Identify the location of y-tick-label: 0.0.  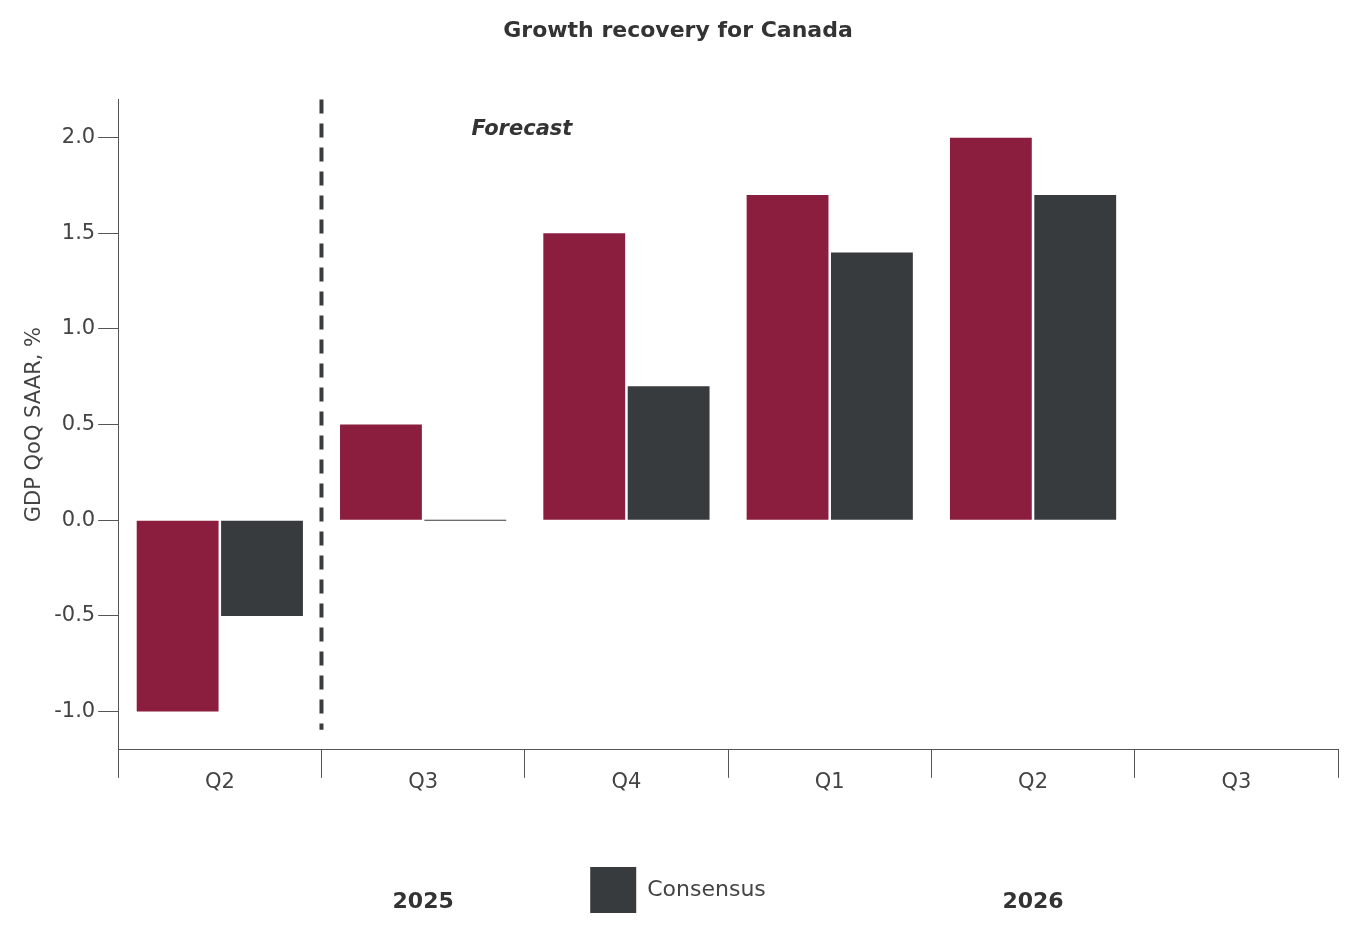
(78, 518).